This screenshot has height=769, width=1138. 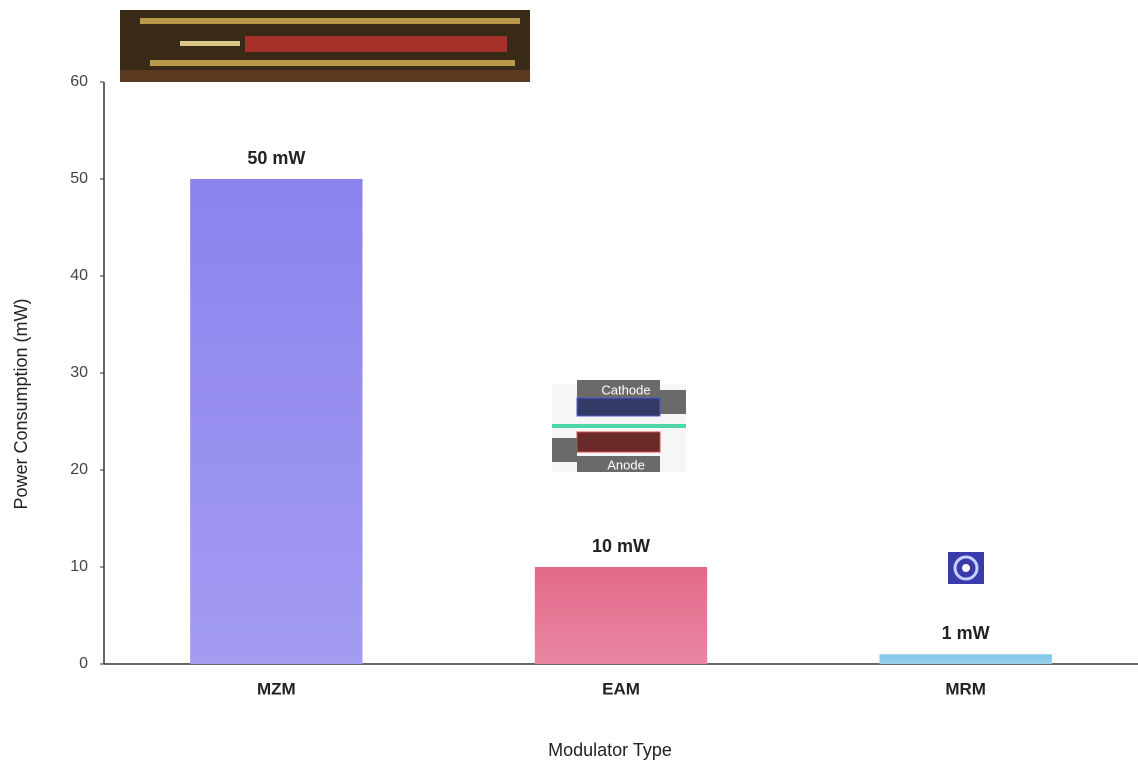 I want to click on value-label: 10 mW, so click(x=621, y=546).